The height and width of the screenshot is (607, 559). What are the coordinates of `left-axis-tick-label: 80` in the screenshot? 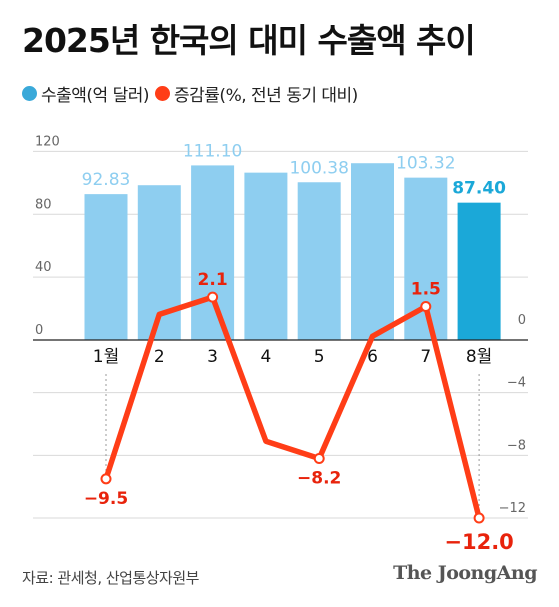 It's located at (43, 204).